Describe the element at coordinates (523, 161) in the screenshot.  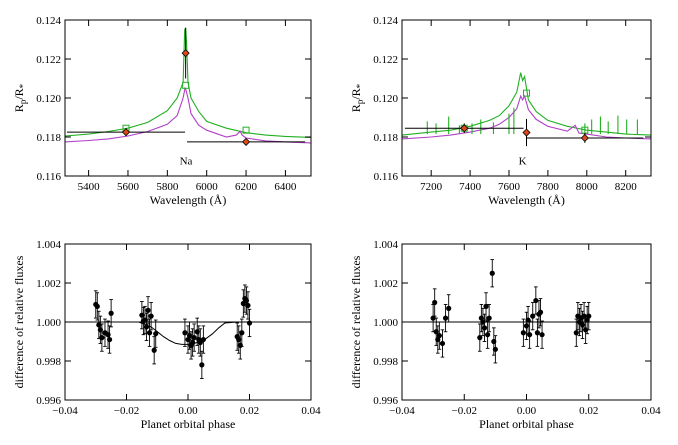
I see `line-annotation: K` at that location.